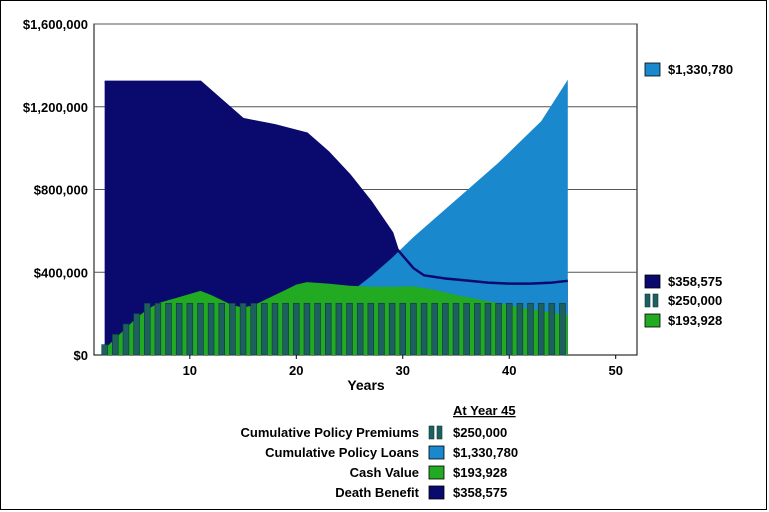  I want to click on x-tick-label-4: 50, so click(615, 370).